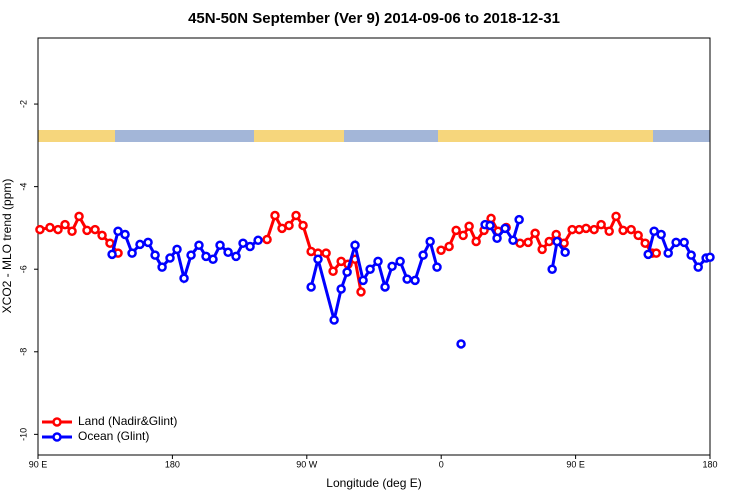  I want to click on land-ocean-strip, so click(374, 136).